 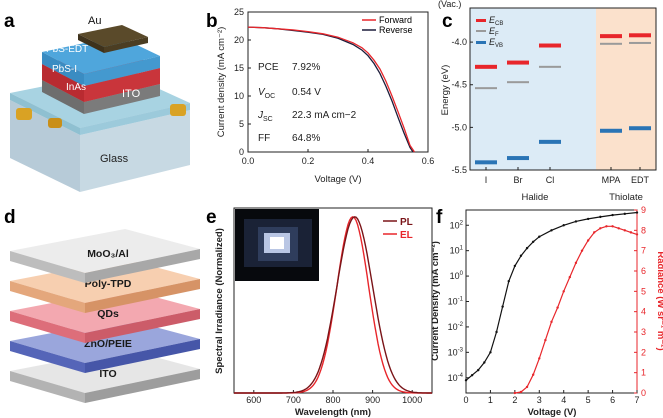 What do you see at coordinates (105, 286) in the screenshot?
I see `stack-layer-1: Poly-TPD` at bounding box center [105, 286].